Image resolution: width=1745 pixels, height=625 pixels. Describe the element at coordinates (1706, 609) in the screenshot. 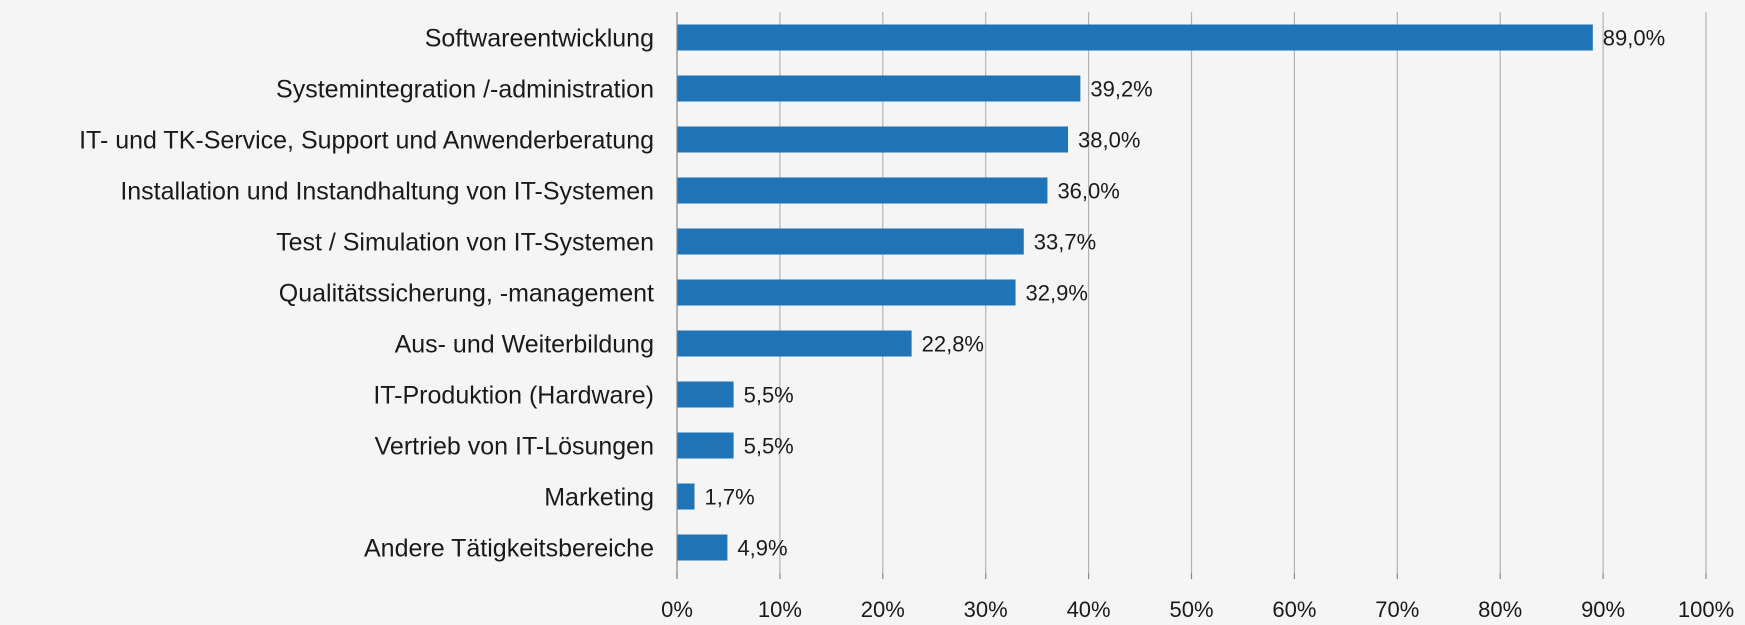

I see `x-tick-label: 100%` at that location.